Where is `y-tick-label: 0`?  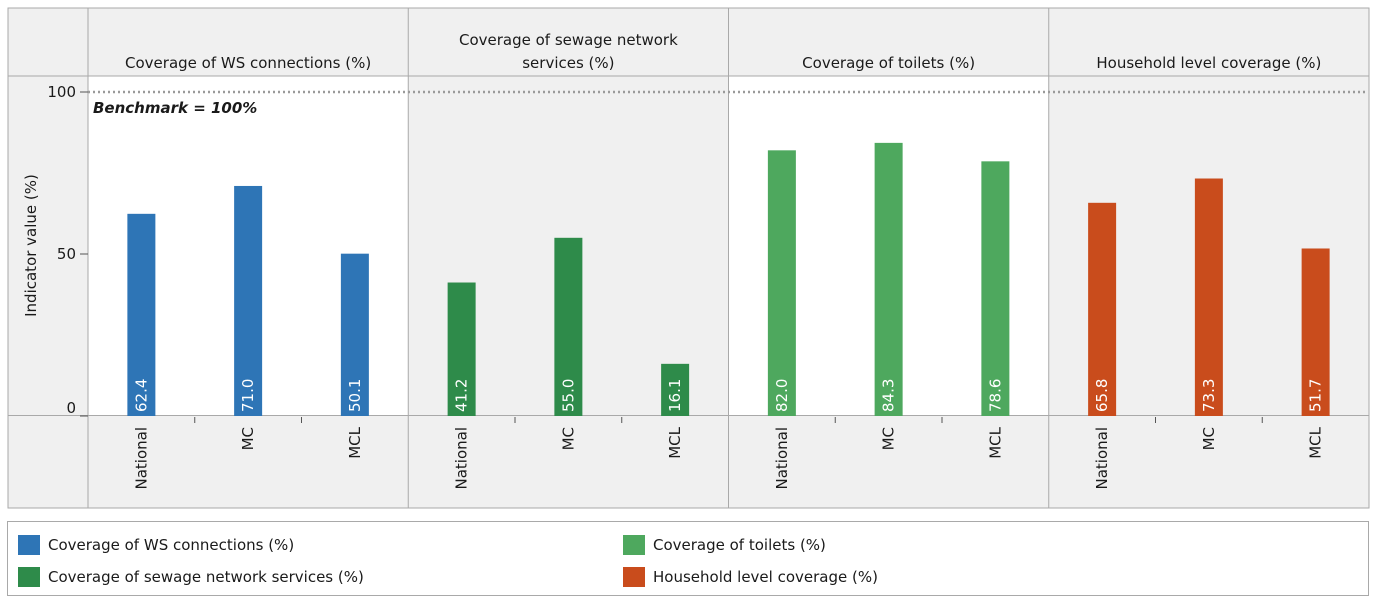
y-tick-label: 0 is located at coordinates (71, 408).